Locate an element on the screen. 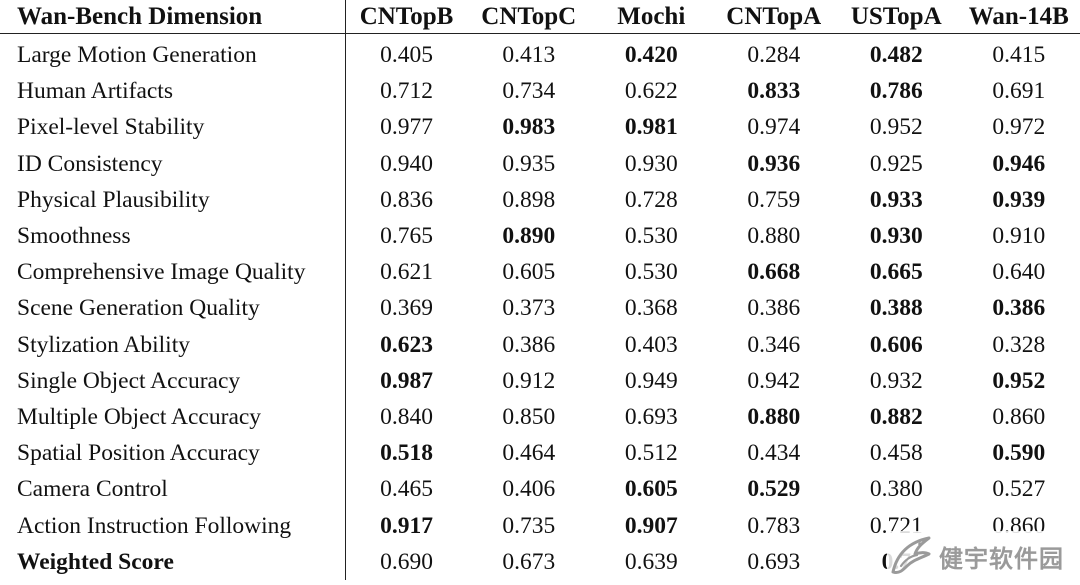 Image resolution: width=1080 pixels, height=585 pixels. cell-mochi: 0.605 is located at coordinates (651, 489).